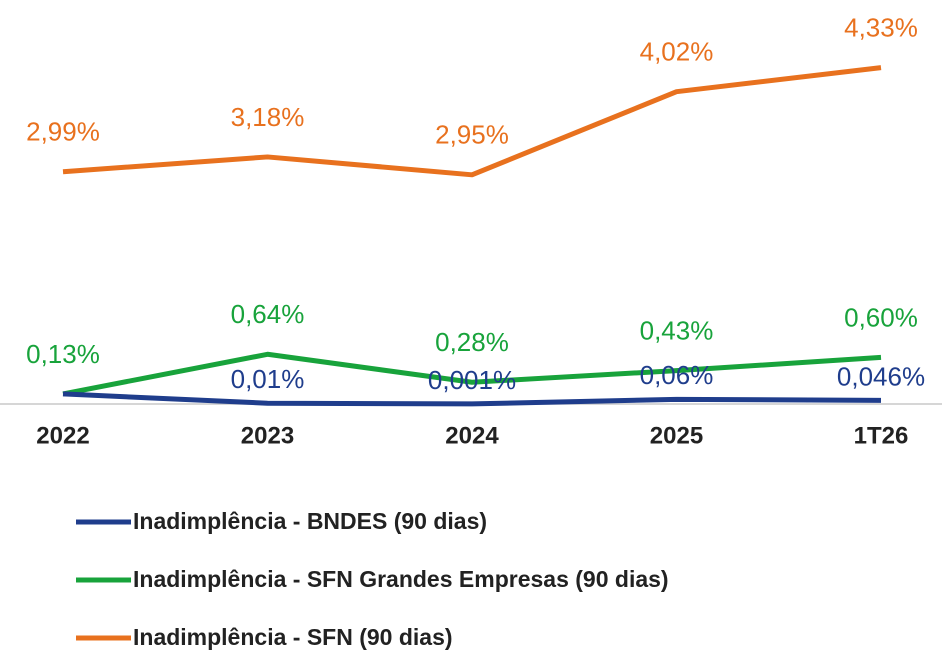 Image resolution: width=942 pixels, height=661 pixels. I want to click on value-label: 4,33%, so click(881, 27).